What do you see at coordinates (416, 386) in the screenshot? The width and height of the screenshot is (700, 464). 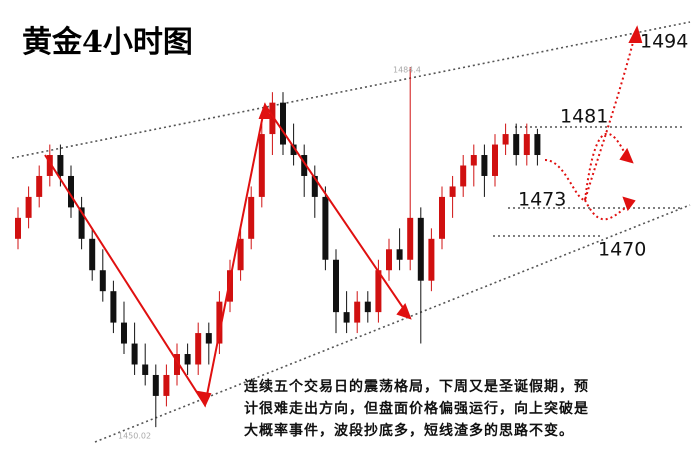 I see `note-line: 连续五个交易日的震荡格局，下周又是圣诞假期，预` at bounding box center [416, 386].